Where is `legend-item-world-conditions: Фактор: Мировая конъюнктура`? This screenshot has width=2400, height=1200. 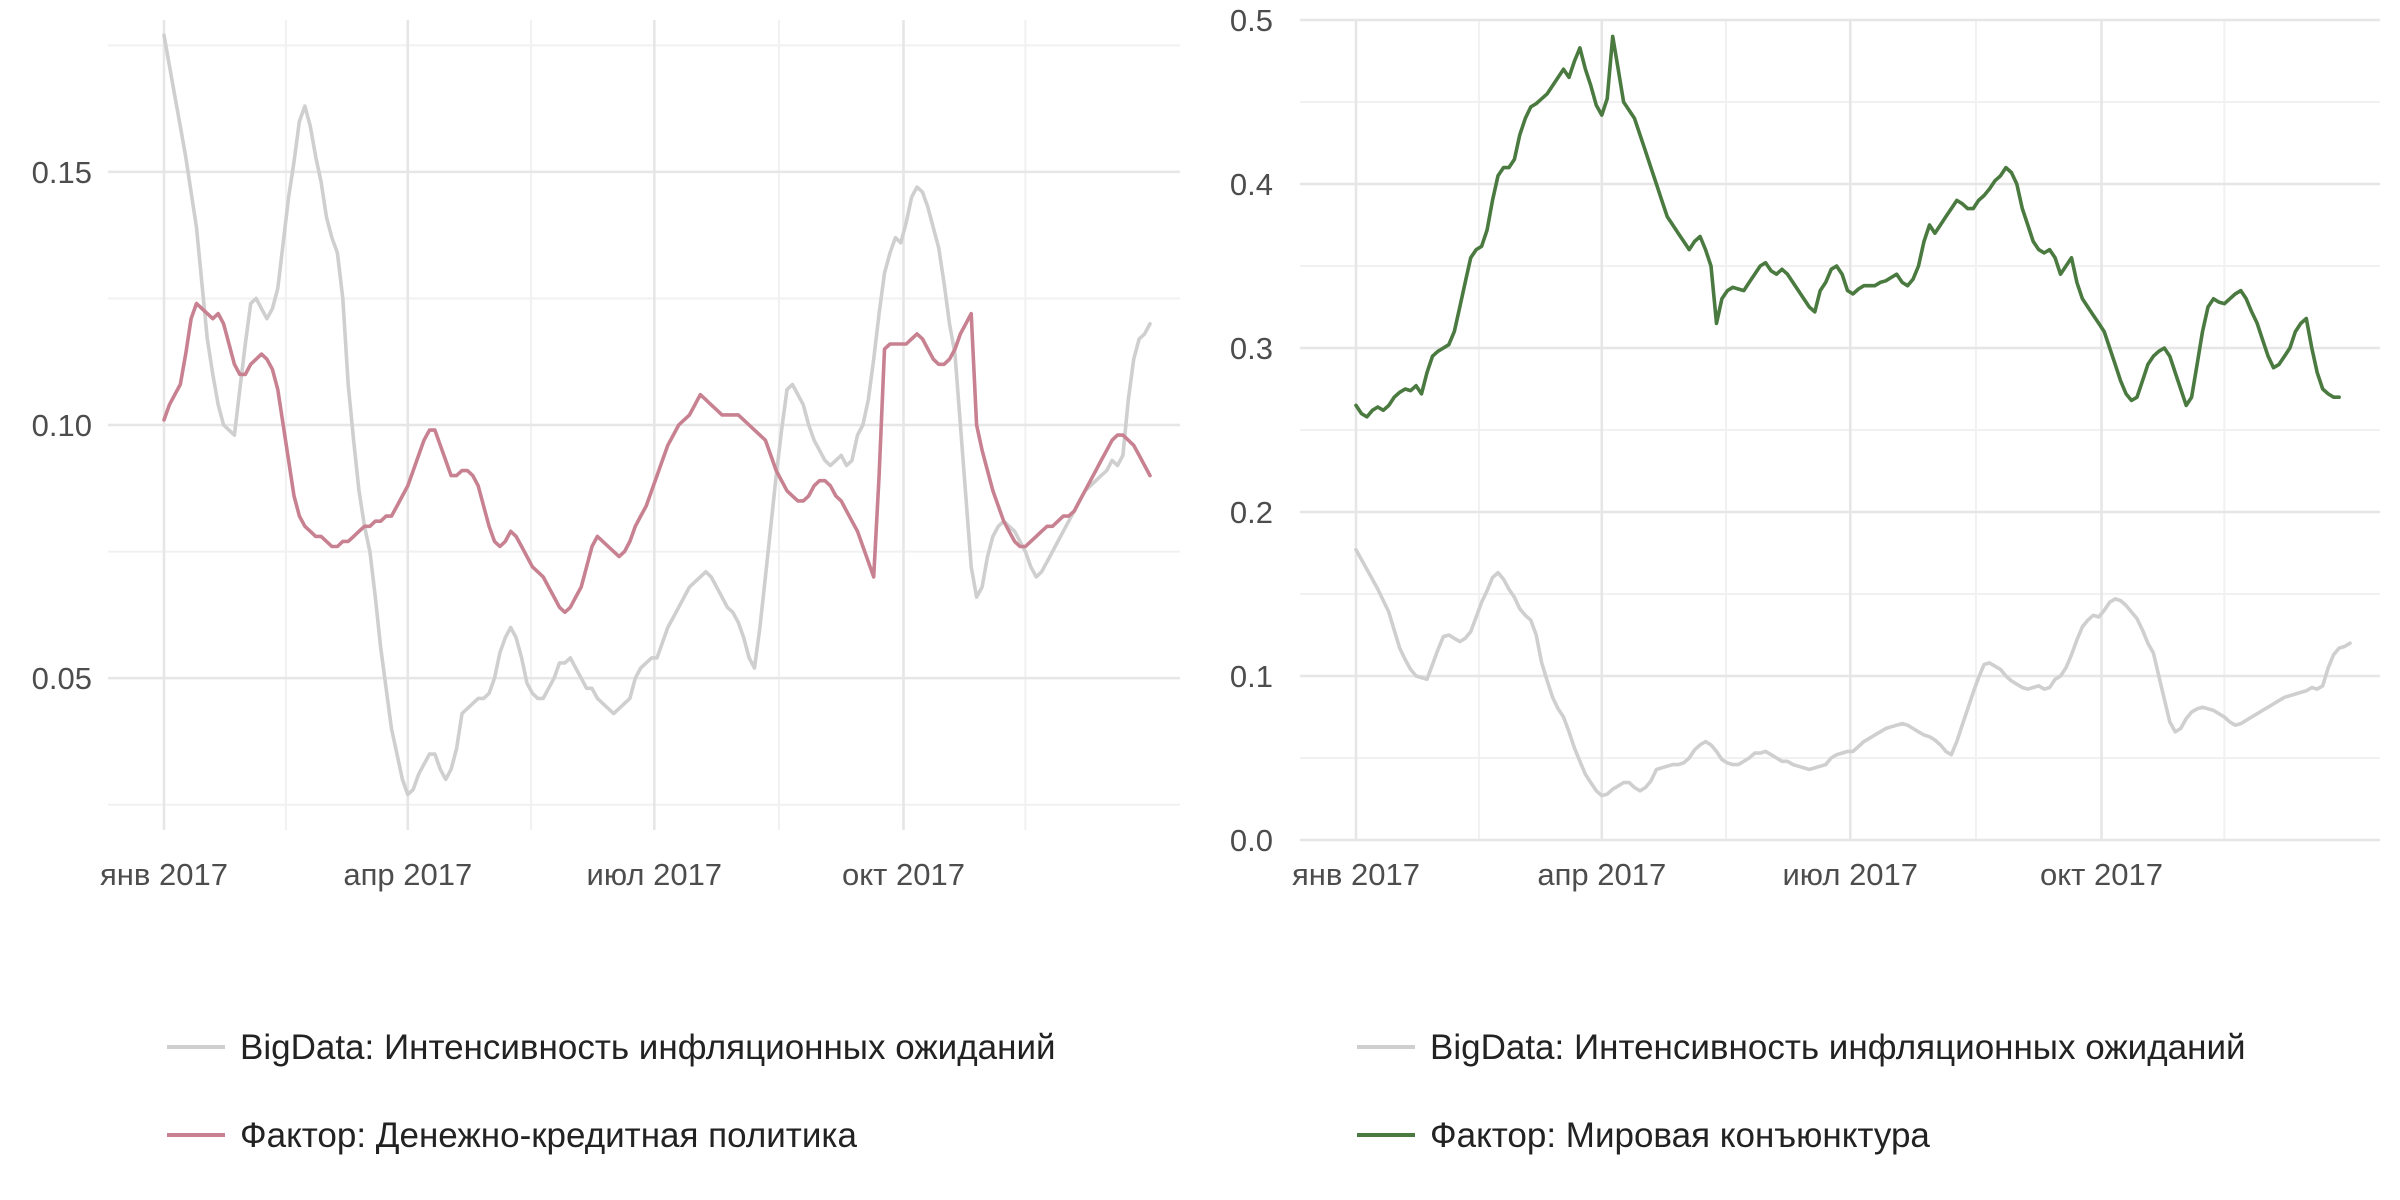 legend-item-world-conditions: Фактор: Мировая конъюнктура is located at coordinates (1878, 1132).